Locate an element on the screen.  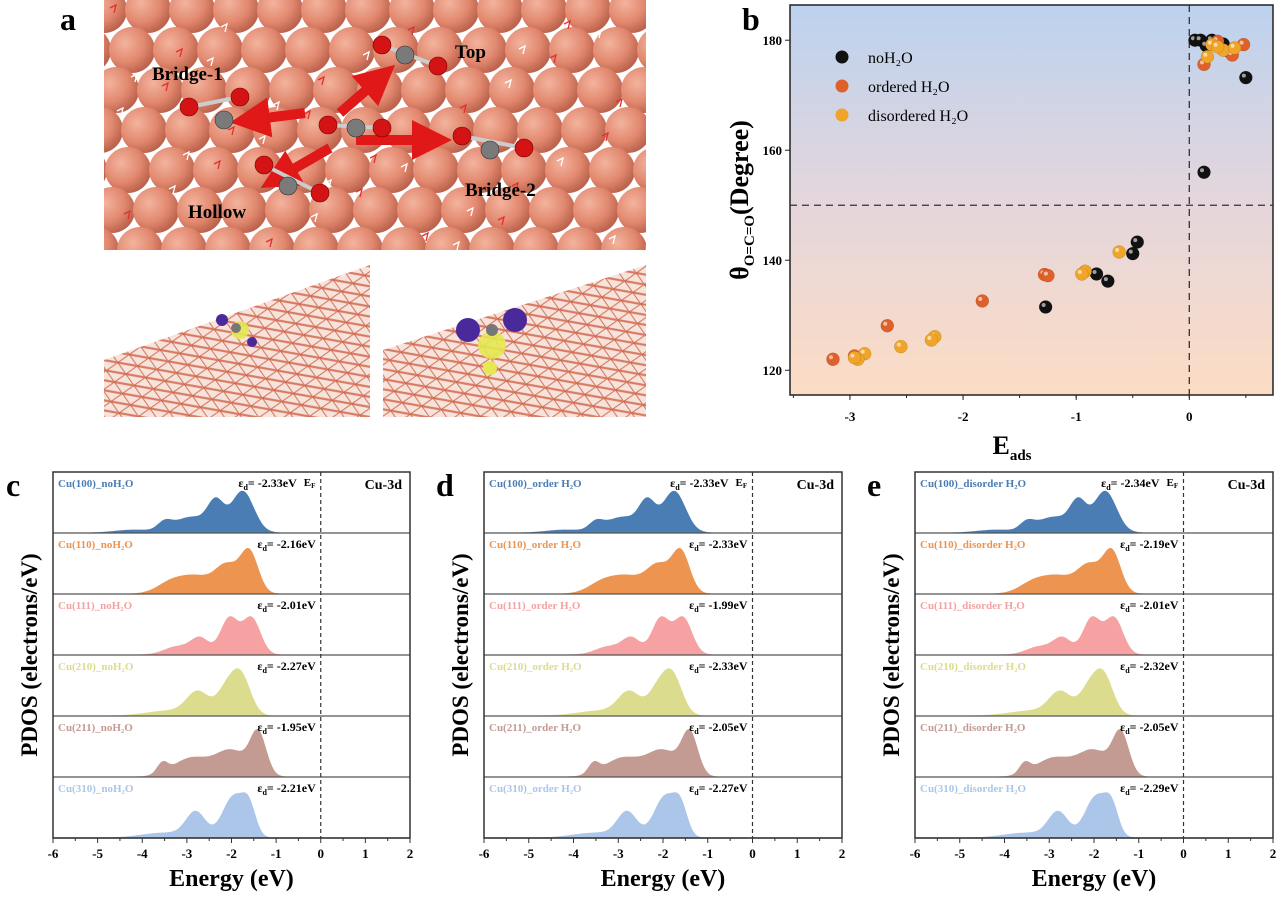
panel-letter-d: d is located at coordinates (445, 485).